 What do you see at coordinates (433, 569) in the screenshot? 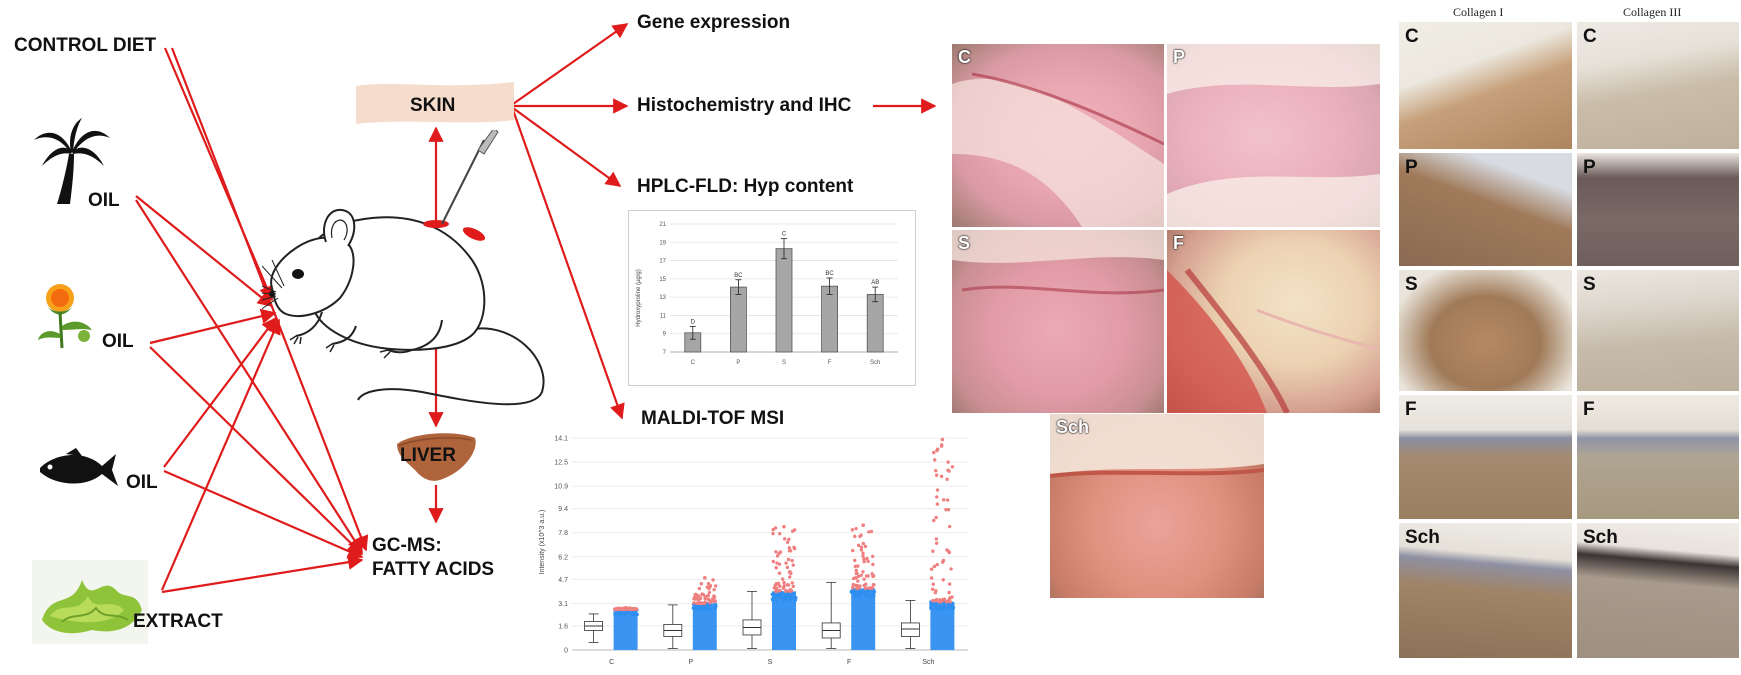
I see `fatty-acids-label: FATTY ACIDS` at bounding box center [433, 569].